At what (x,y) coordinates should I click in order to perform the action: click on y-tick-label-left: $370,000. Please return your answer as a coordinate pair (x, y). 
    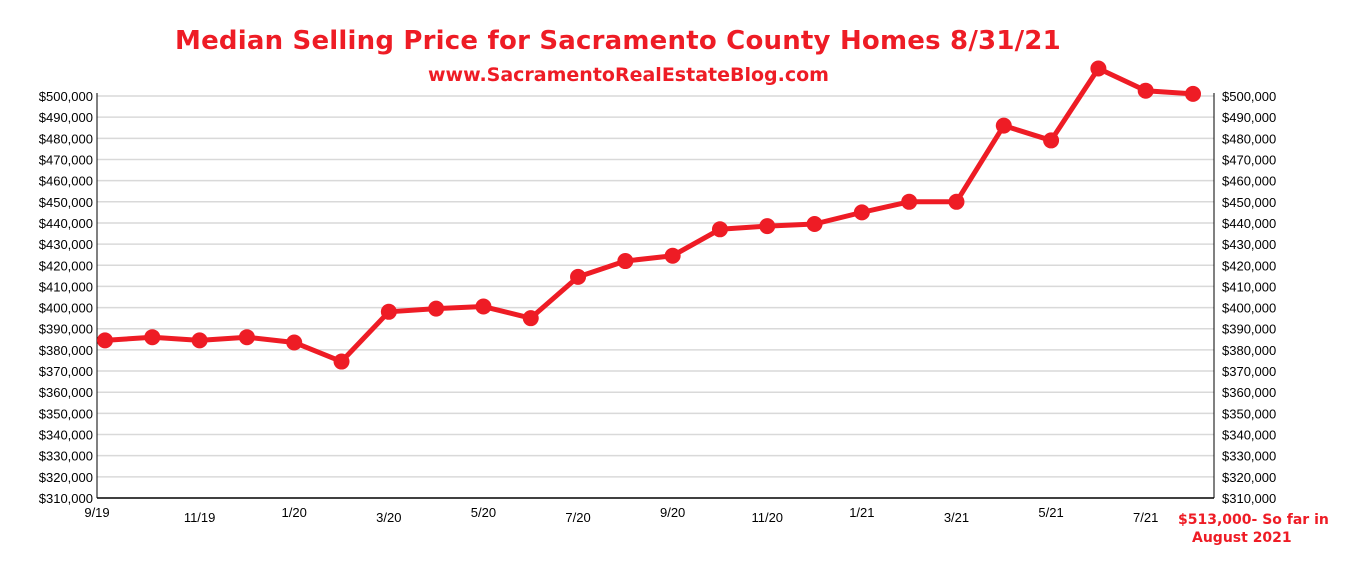
    Looking at the image, I should click on (66, 371).